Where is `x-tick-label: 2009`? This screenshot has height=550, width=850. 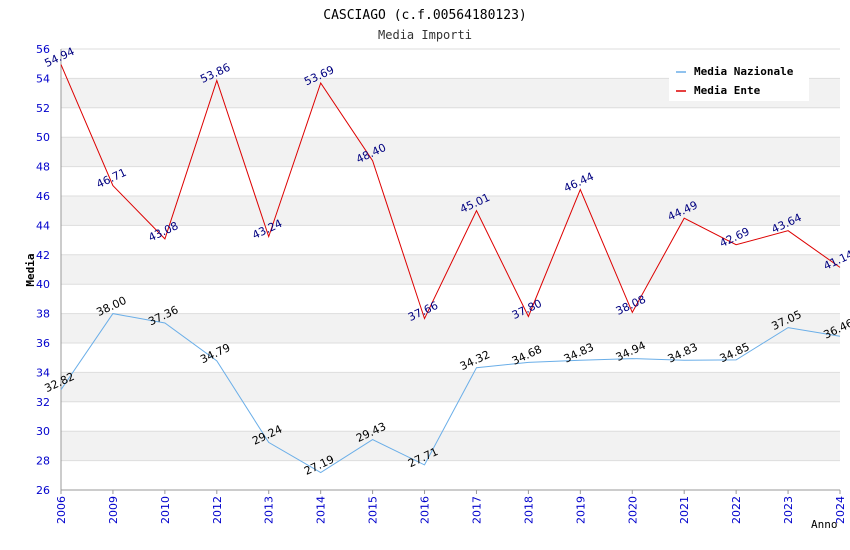
x-tick-label: 2009 is located at coordinates (113, 510).